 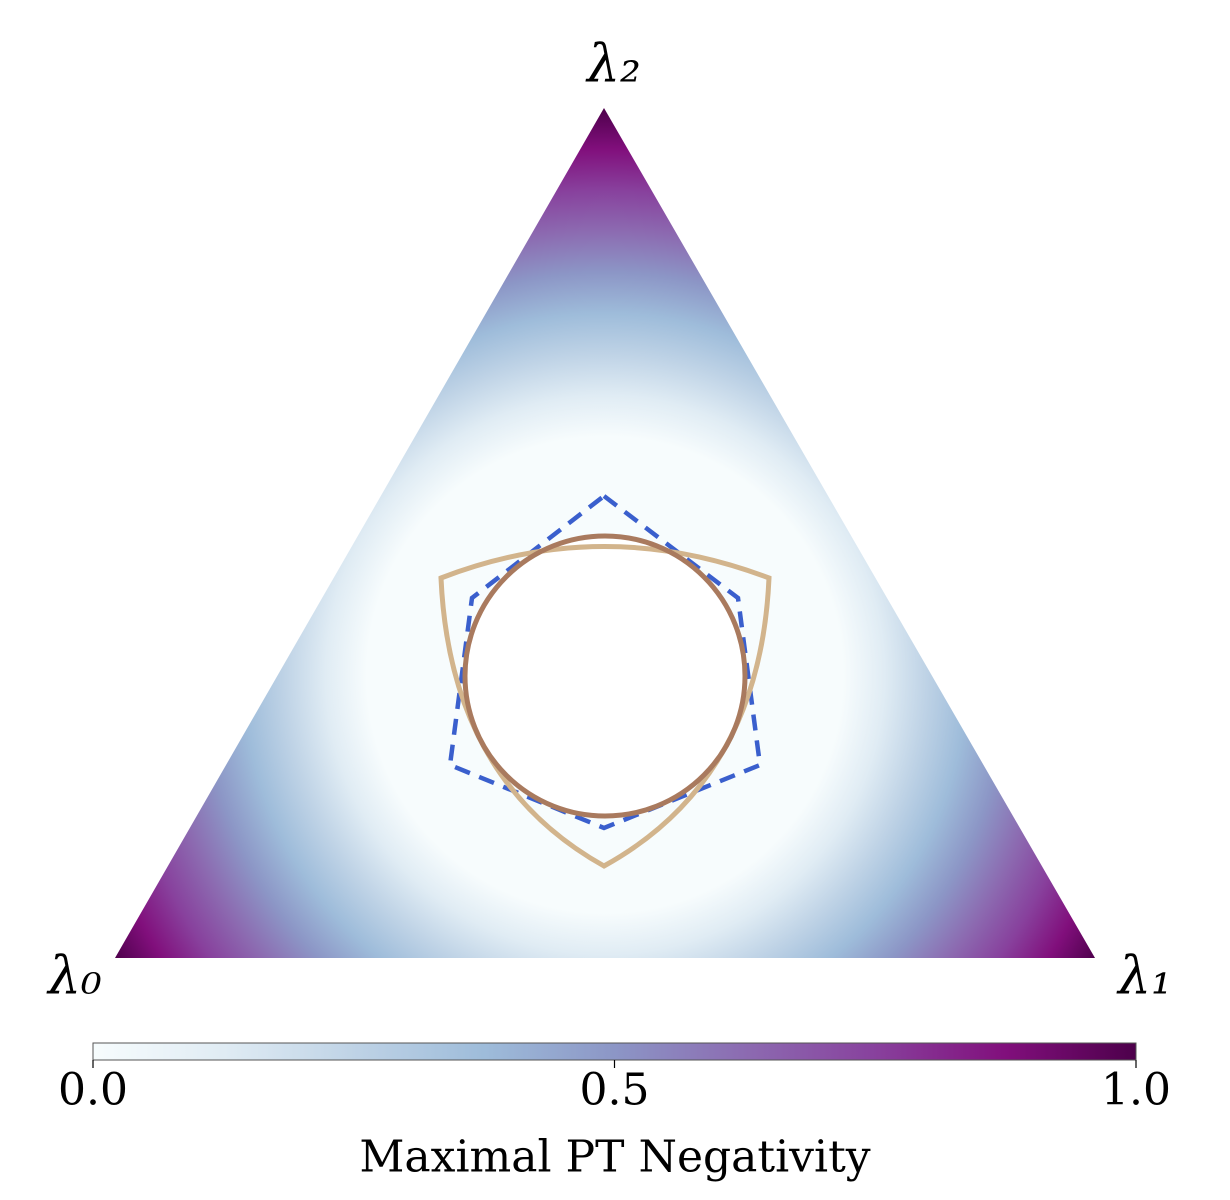 I want to click on circle-boundary, so click(x=605, y=676).